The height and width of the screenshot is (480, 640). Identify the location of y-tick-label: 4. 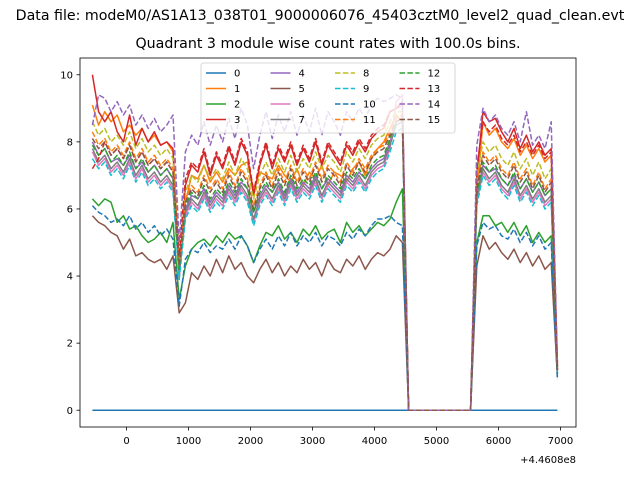
(70, 277).